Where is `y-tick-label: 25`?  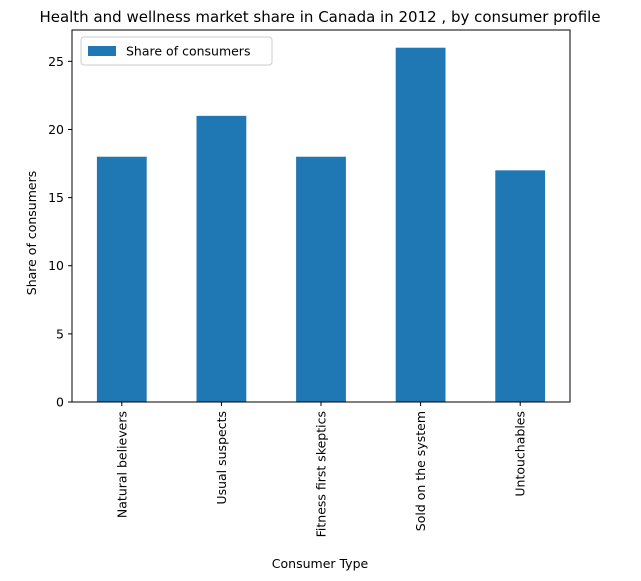 y-tick-label: 25 is located at coordinates (56, 61).